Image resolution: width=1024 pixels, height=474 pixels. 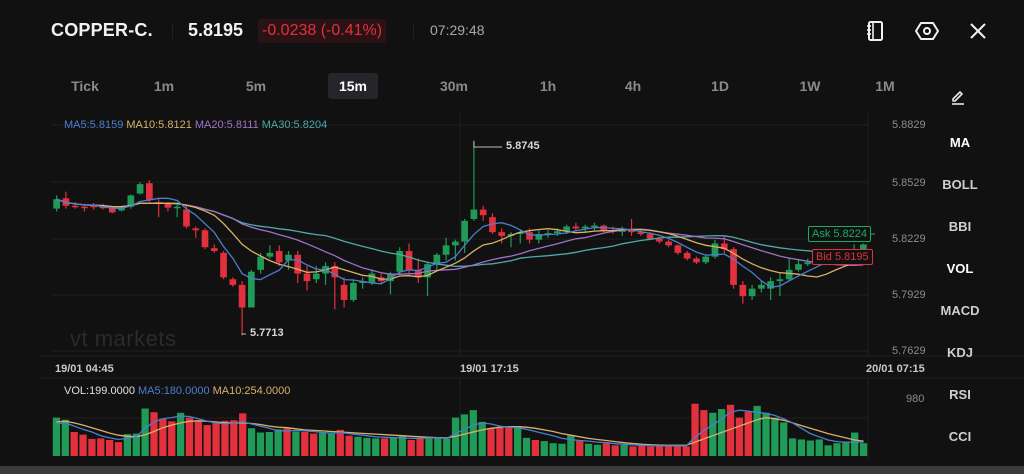 I want to click on time-tick: 19/01 17:15, so click(x=489, y=369).